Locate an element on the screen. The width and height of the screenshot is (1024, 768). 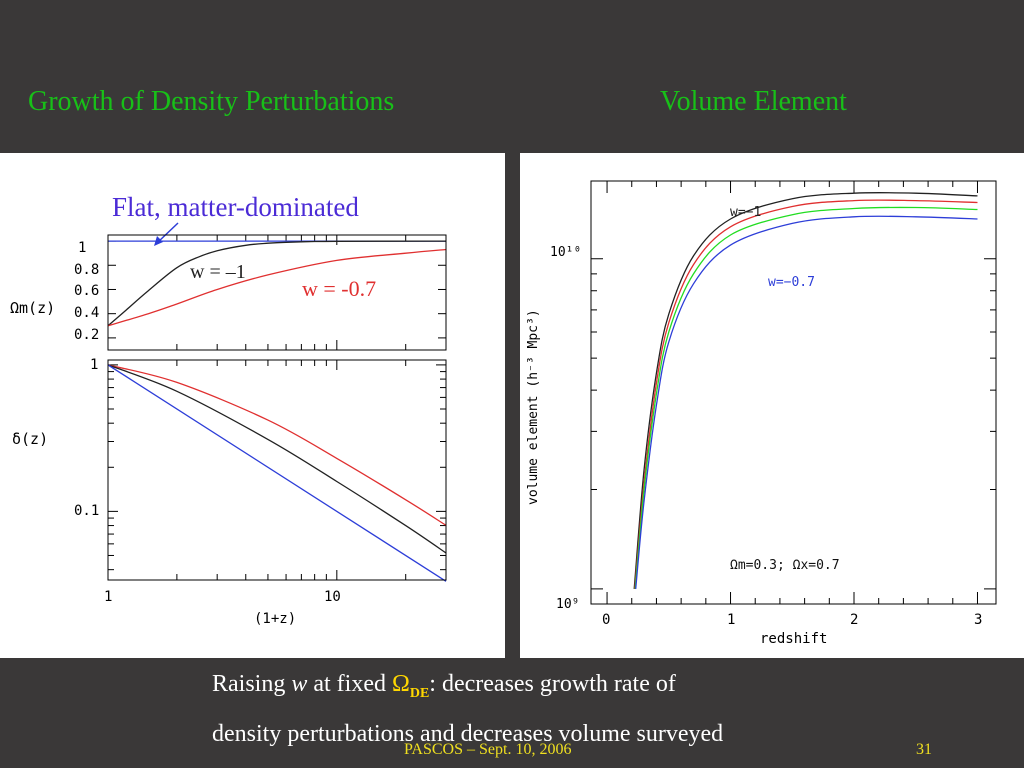
w-minus-1-label: w = –1 is located at coordinates (218, 272).